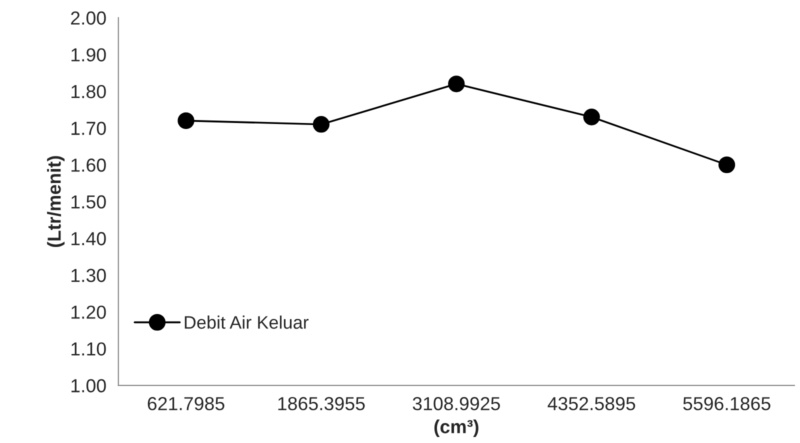 The width and height of the screenshot is (800, 443). Describe the element at coordinates (592, 403) in the screenshot. I see `x-tick-label: 4352.5895` at that location.